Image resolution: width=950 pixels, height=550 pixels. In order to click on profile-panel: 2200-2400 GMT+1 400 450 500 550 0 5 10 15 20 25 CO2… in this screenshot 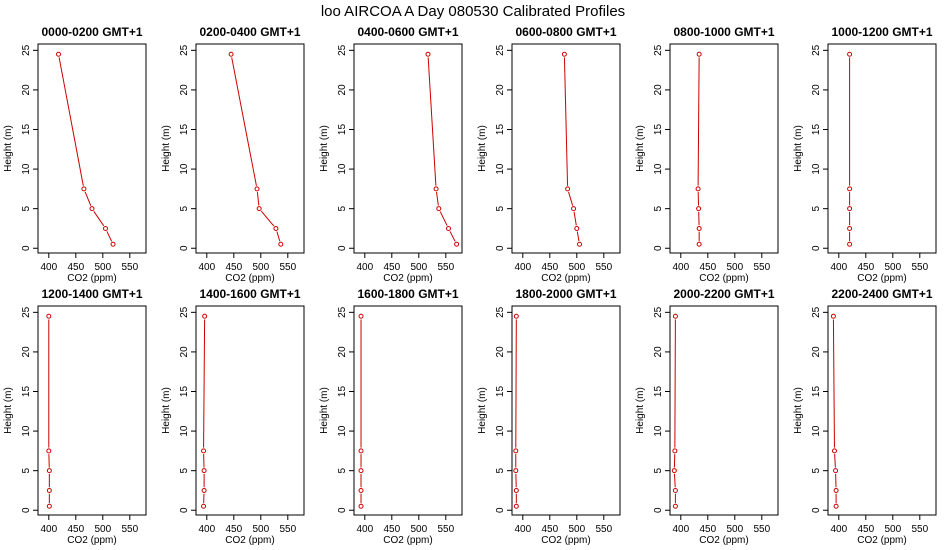, I will do `click(865, 416)`.